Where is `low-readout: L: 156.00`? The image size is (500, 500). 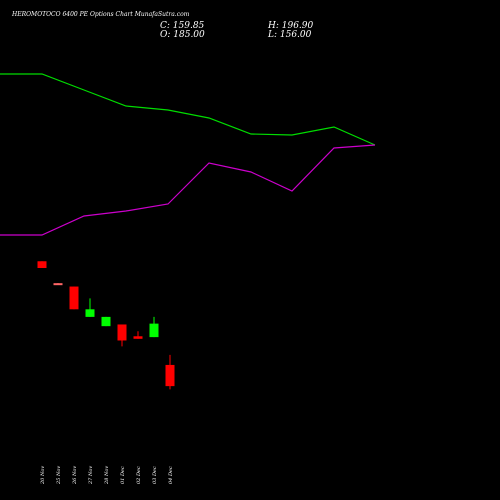
low-readout: L: 156.00 is located at coordinates (289, 35).